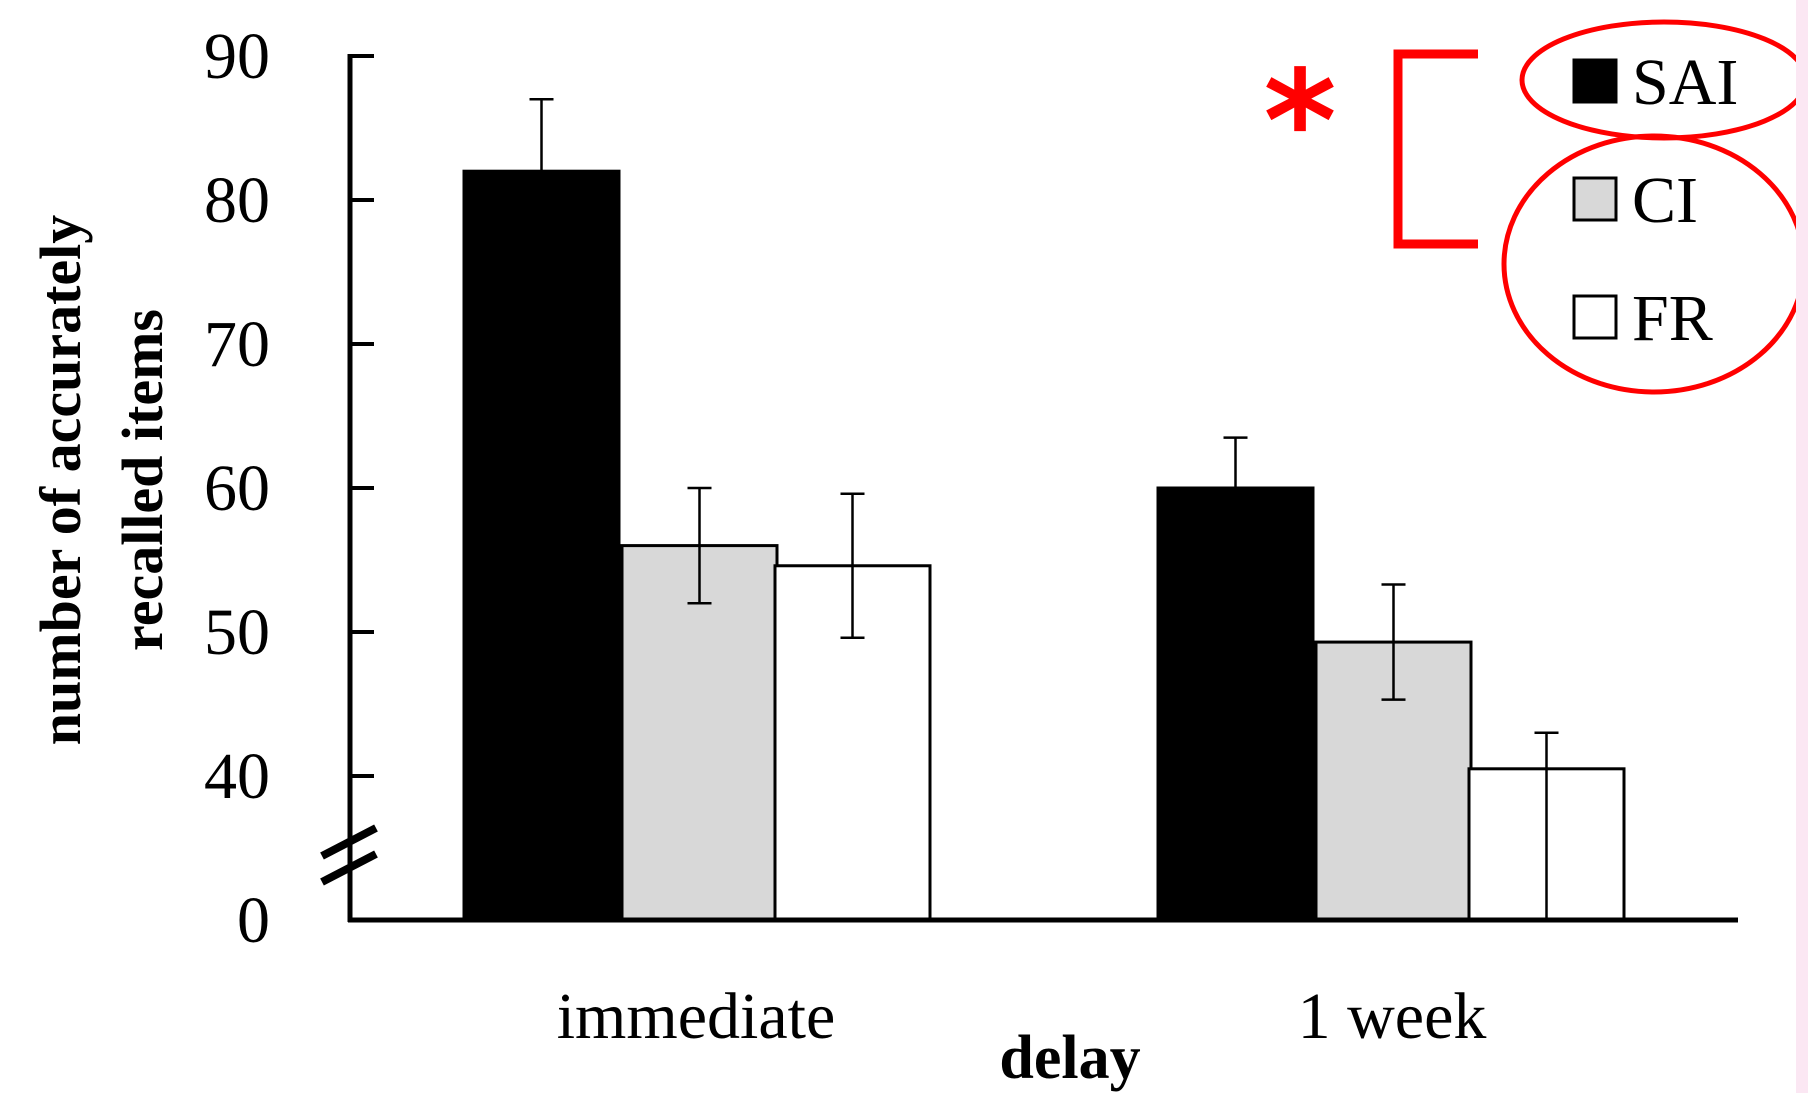 This screenshot has width=1808, height=1093. Describe the element at coordinates (237, 344) in the screenshot. I see `y-tick-label-70: 70` at that location.